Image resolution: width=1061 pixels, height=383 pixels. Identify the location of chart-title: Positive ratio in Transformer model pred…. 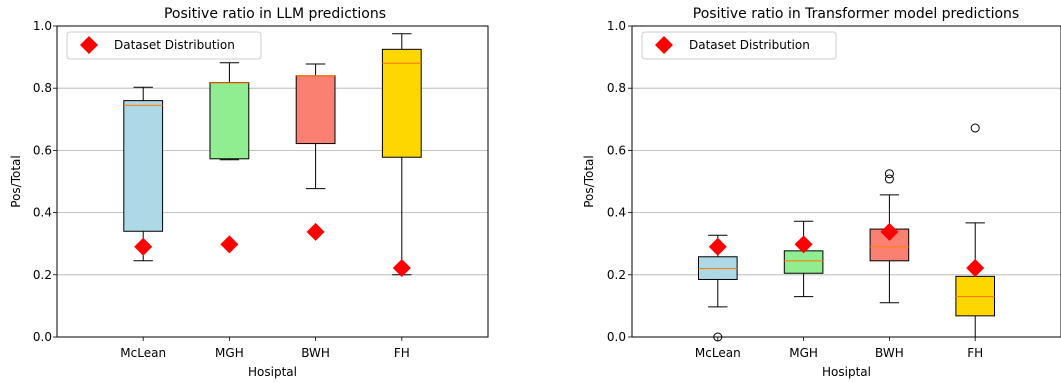
(856, 14).